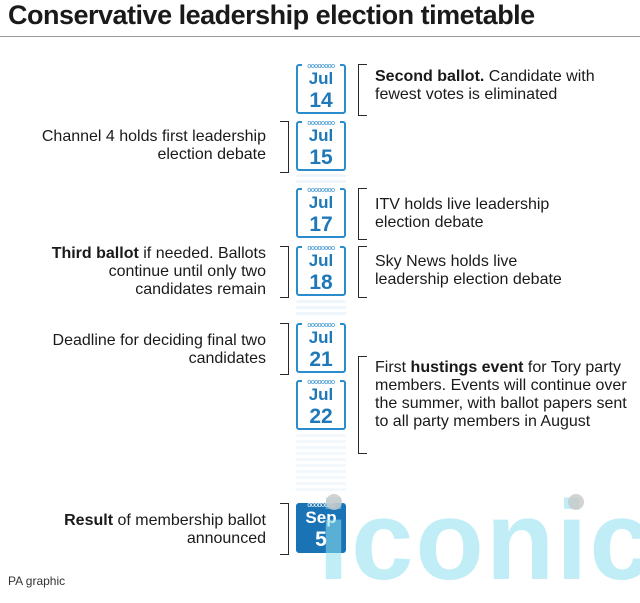 This screenshot has height=603, width=640. What do you see at coordinates (321, 145) in the screenshot?
I see `calendar-icon-jul-15: oooooooo Jul 15` at bounding box center [321, 145].